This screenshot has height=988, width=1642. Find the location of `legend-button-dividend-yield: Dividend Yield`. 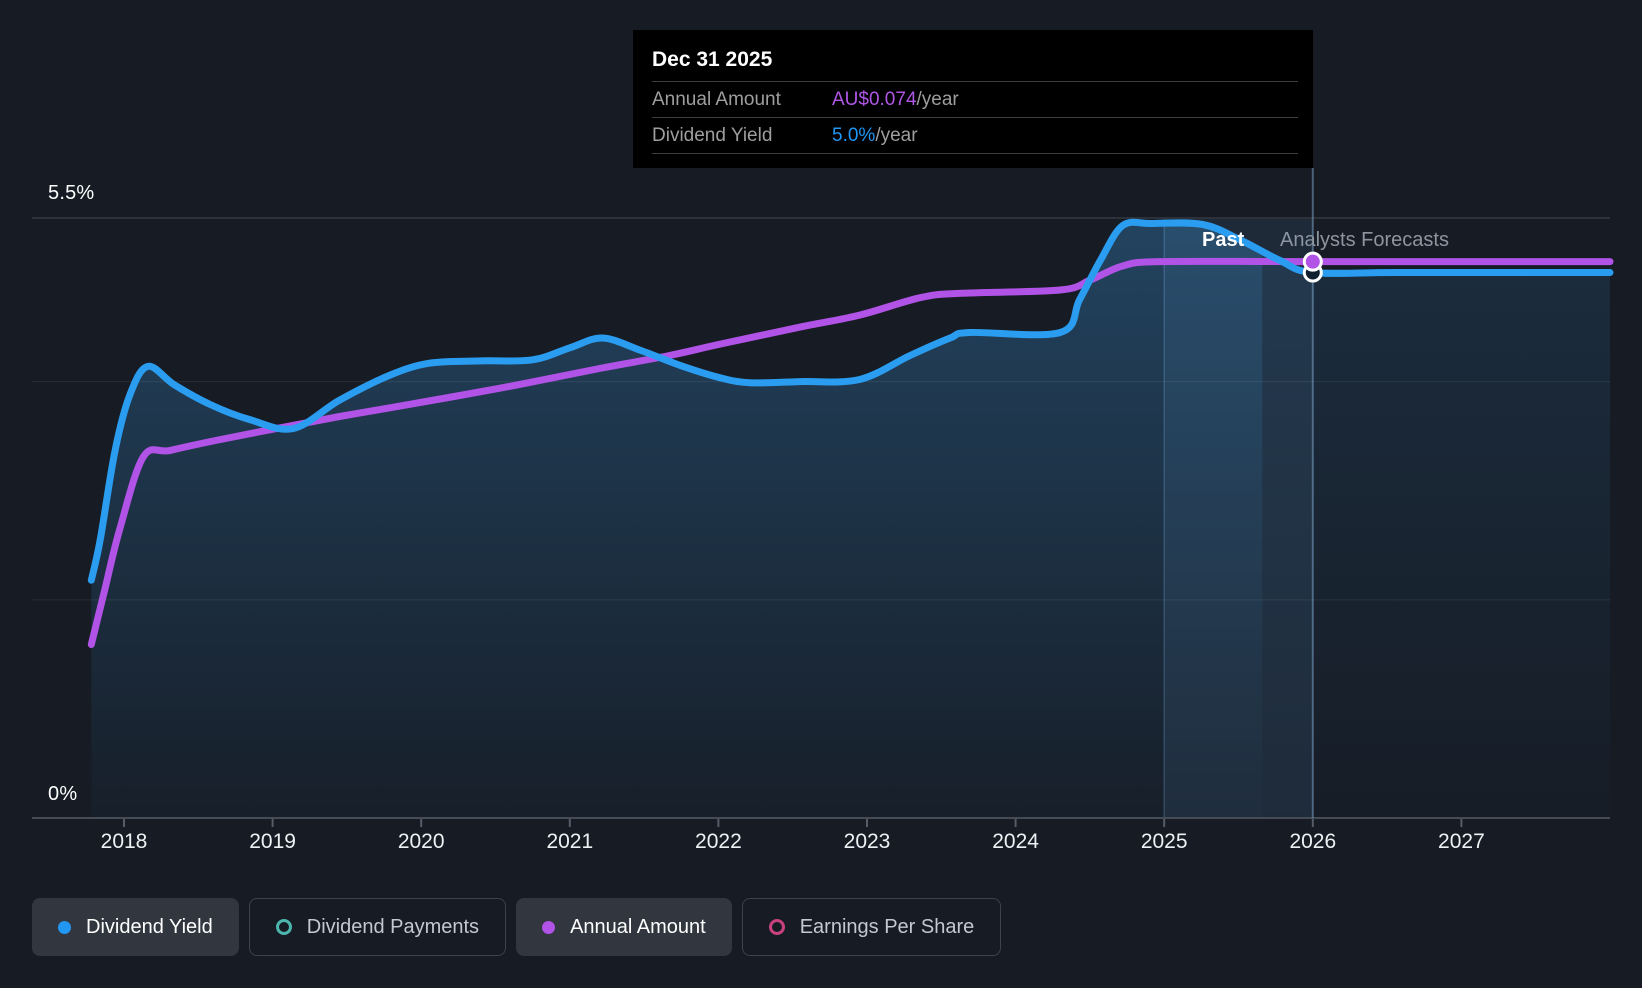

legend-button-dividend-yield: Dividend Yield is located at coordinates (135, 927).